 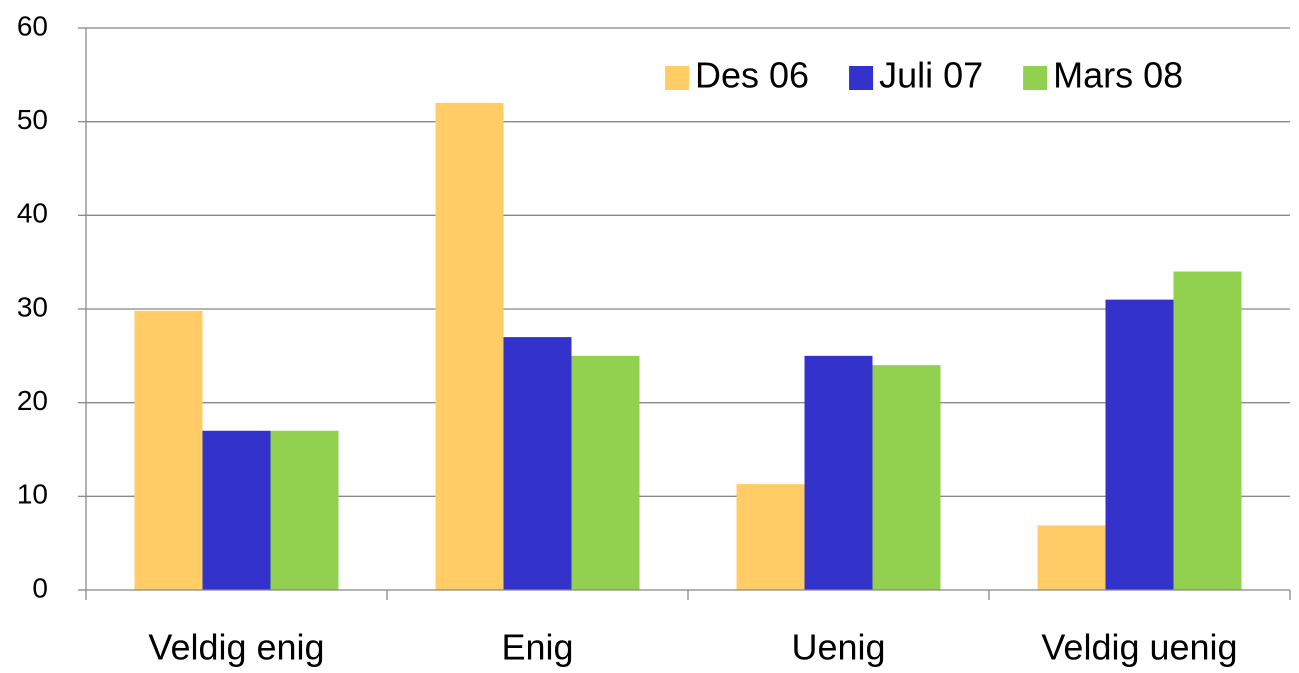 What do you see at coordinates (32, 25) in the screenshot?
I see `y-tick-label: 60` at bounding box center [32, 25].